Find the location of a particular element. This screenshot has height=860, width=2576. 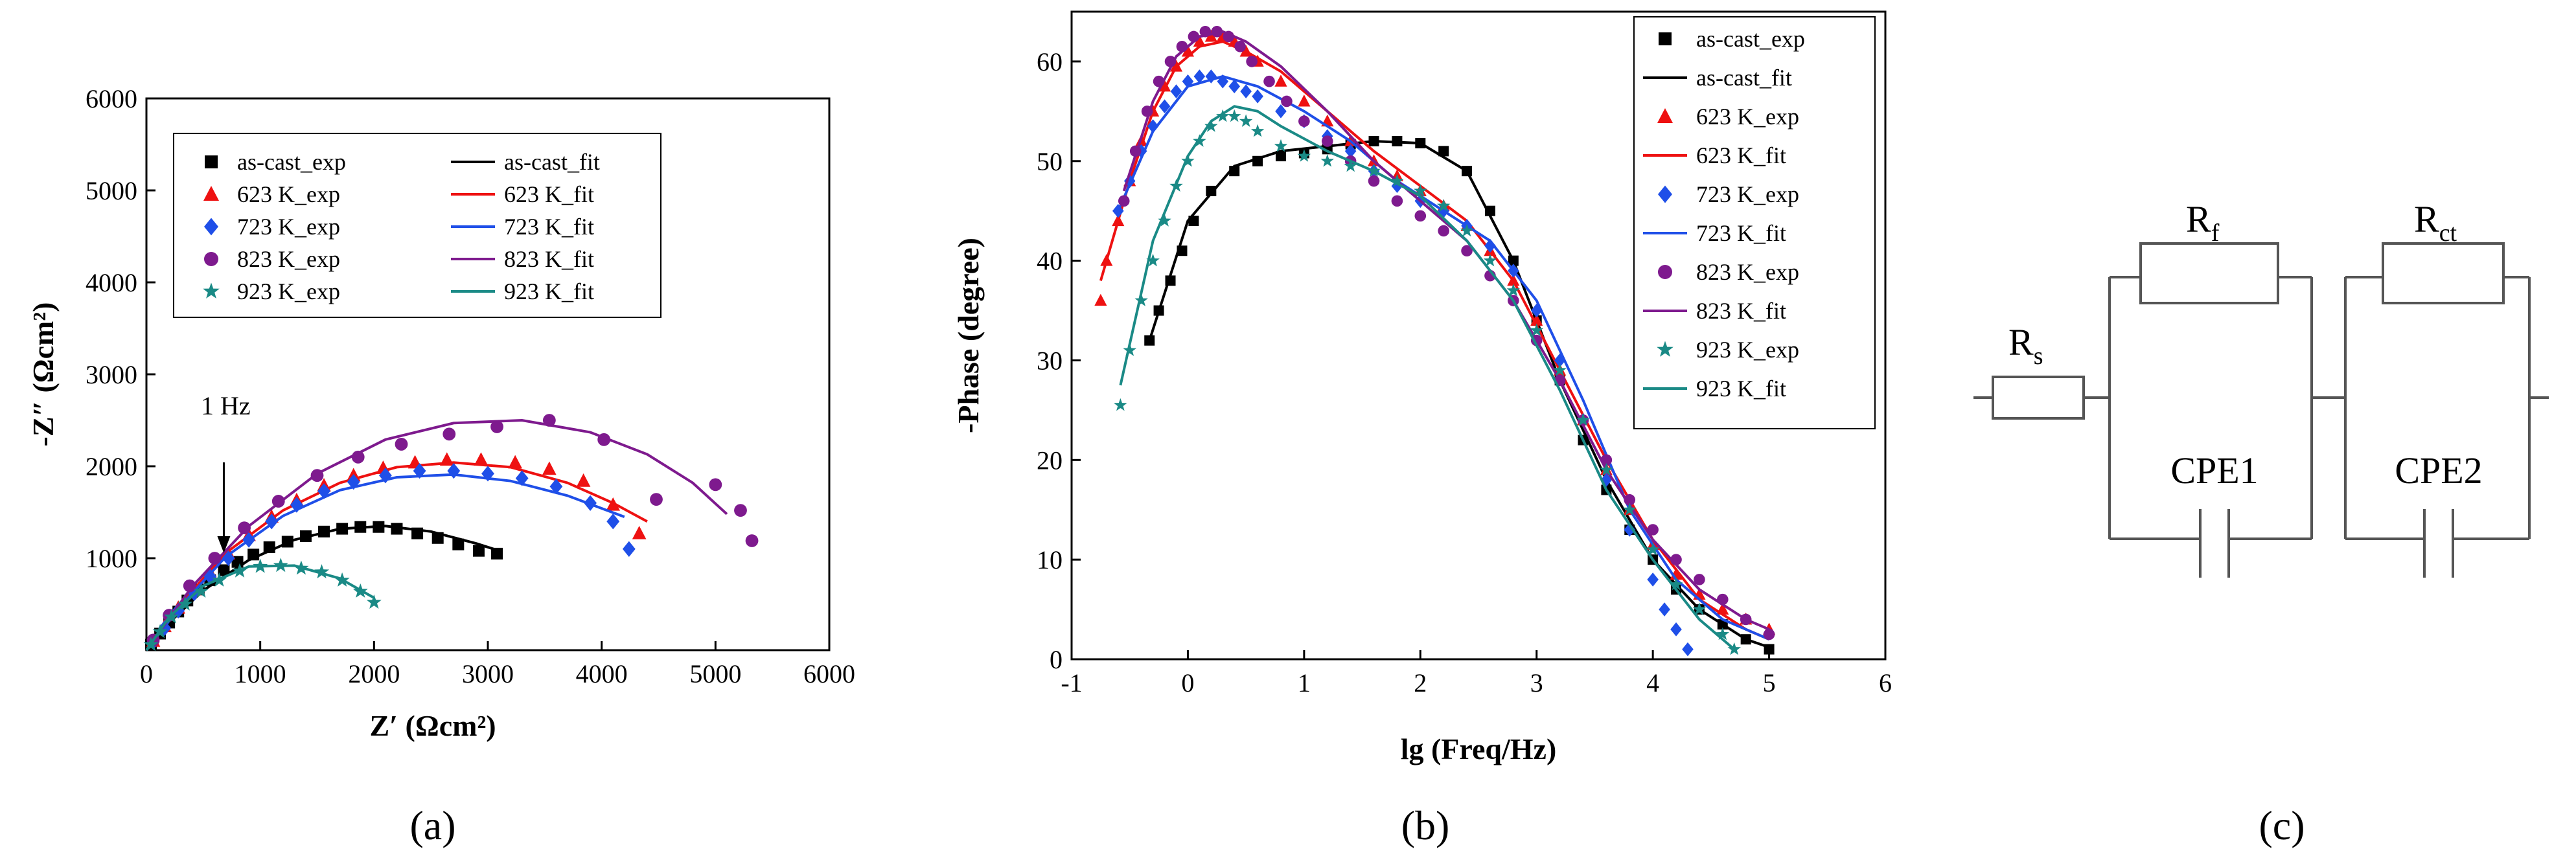

panel-label-a: (a) is located at coordinates (432, 825).